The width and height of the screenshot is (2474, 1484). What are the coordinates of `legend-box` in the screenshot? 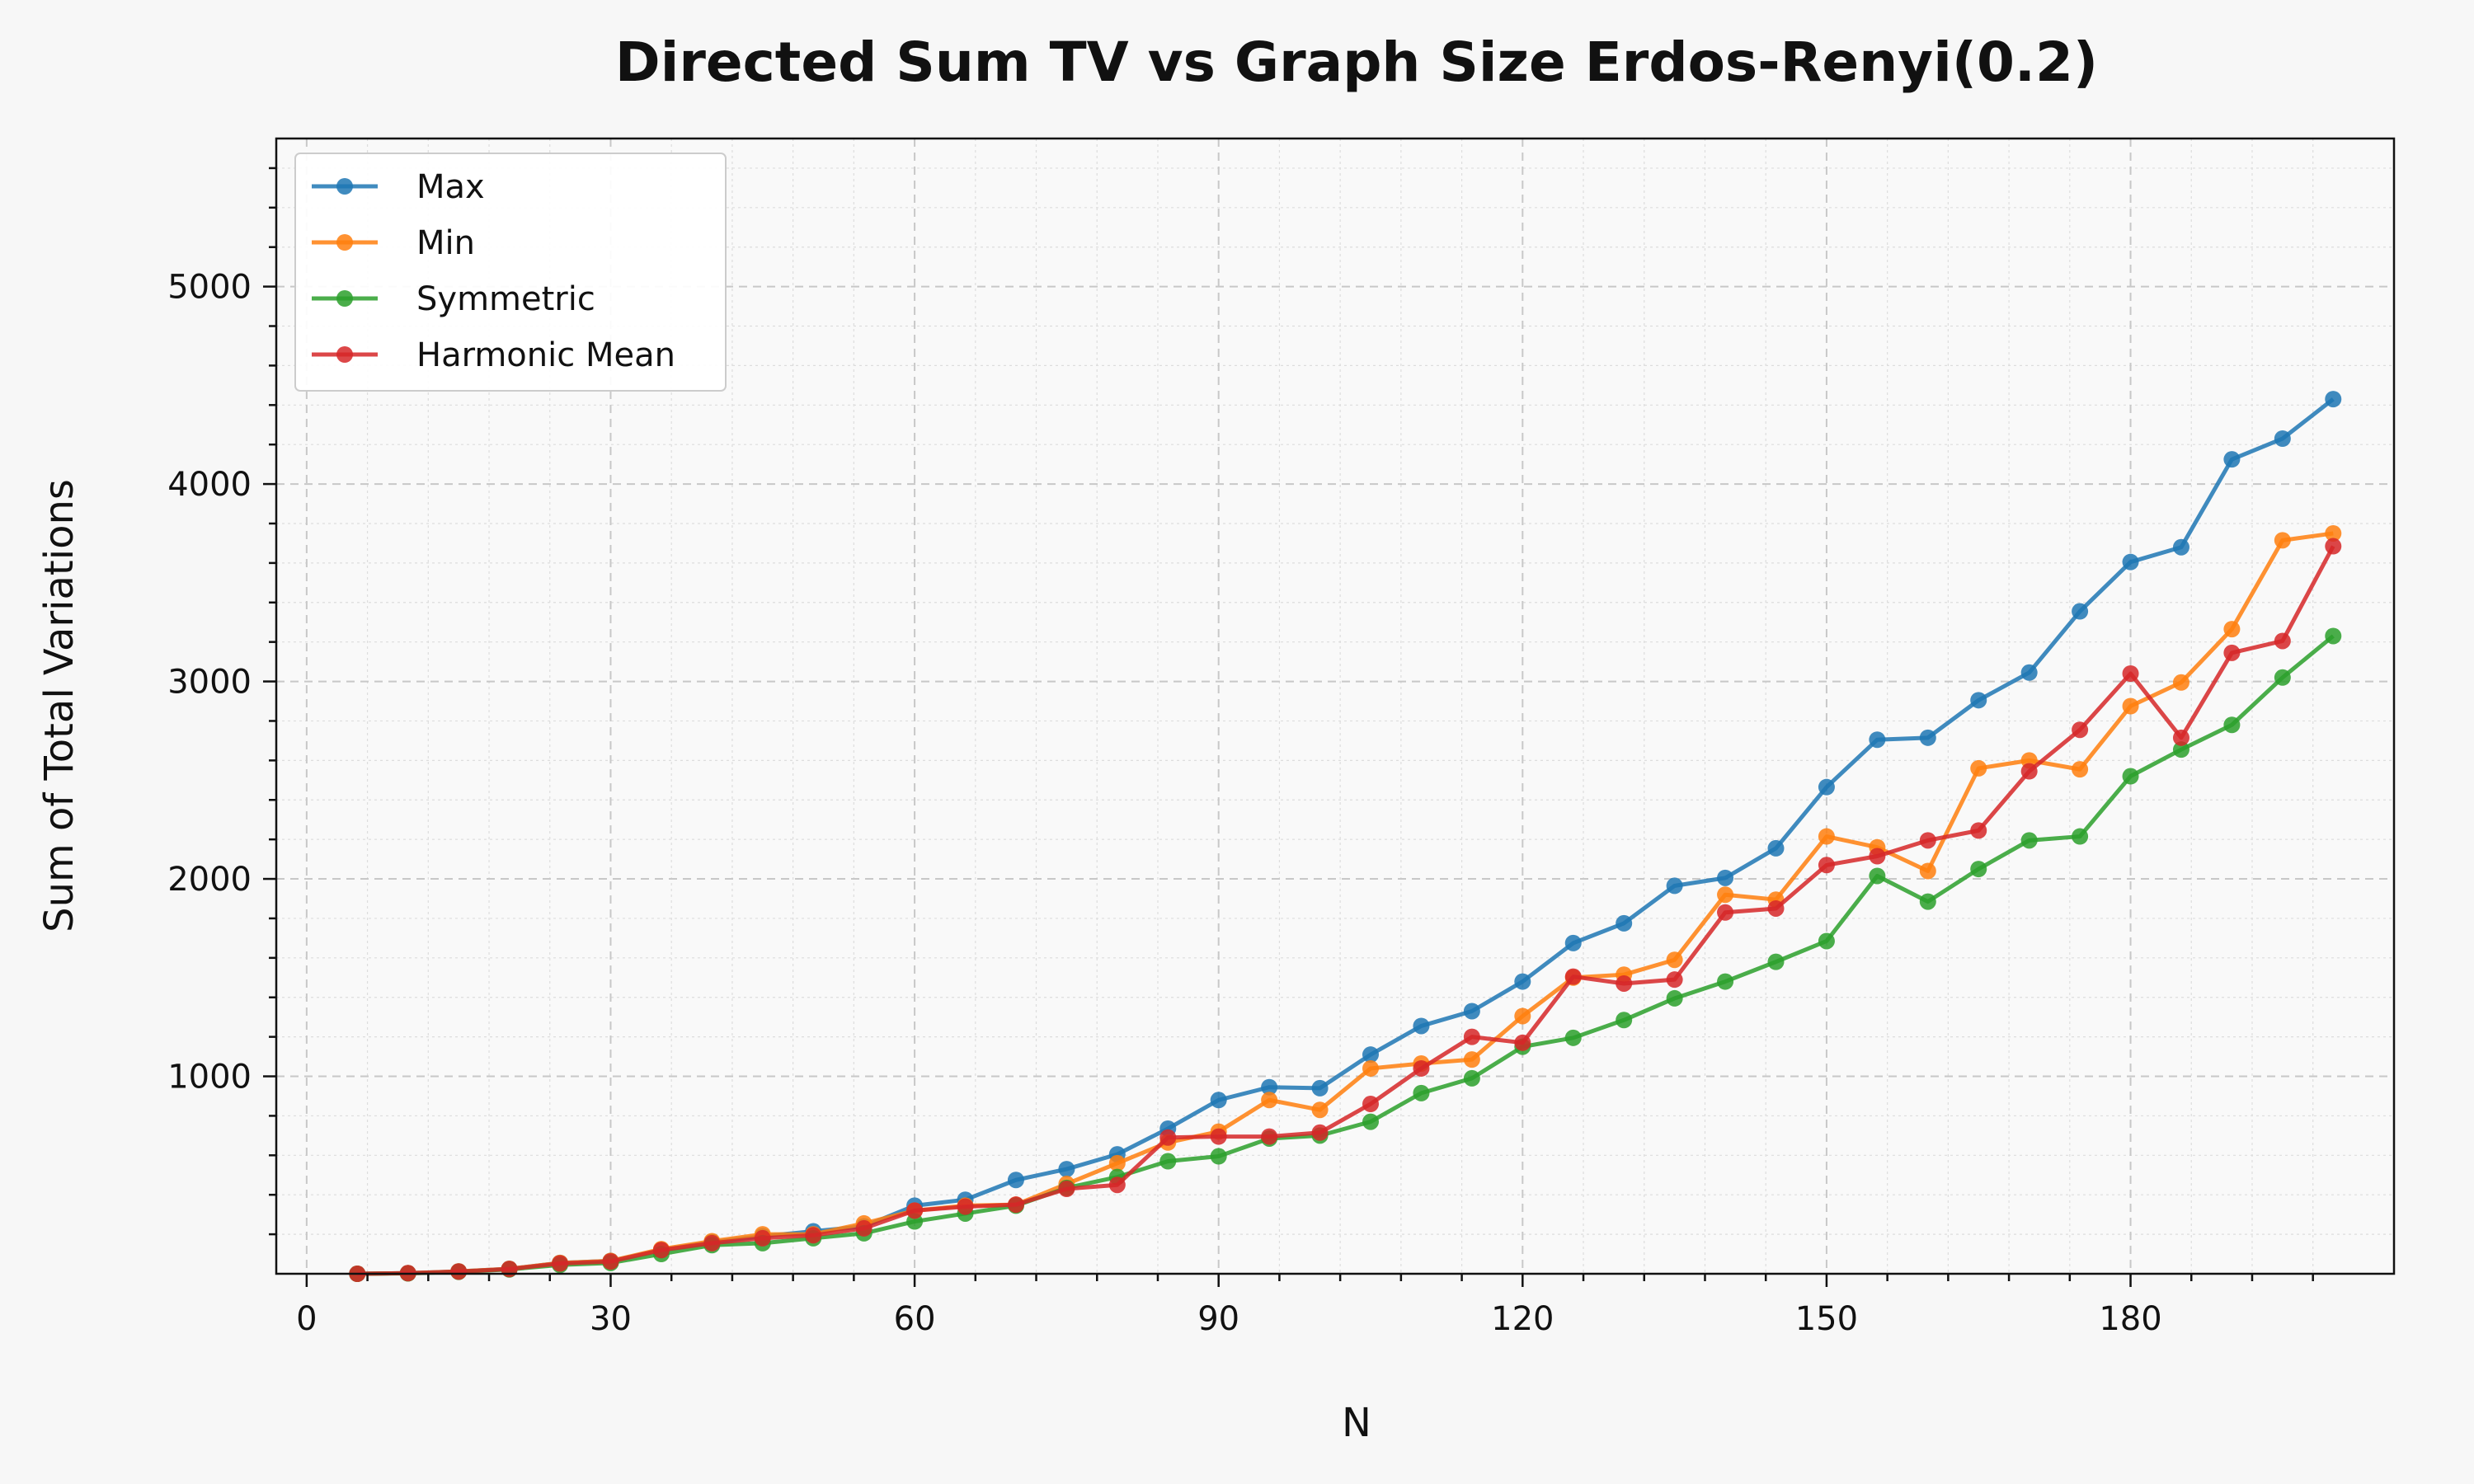 It's located at (510, 272).